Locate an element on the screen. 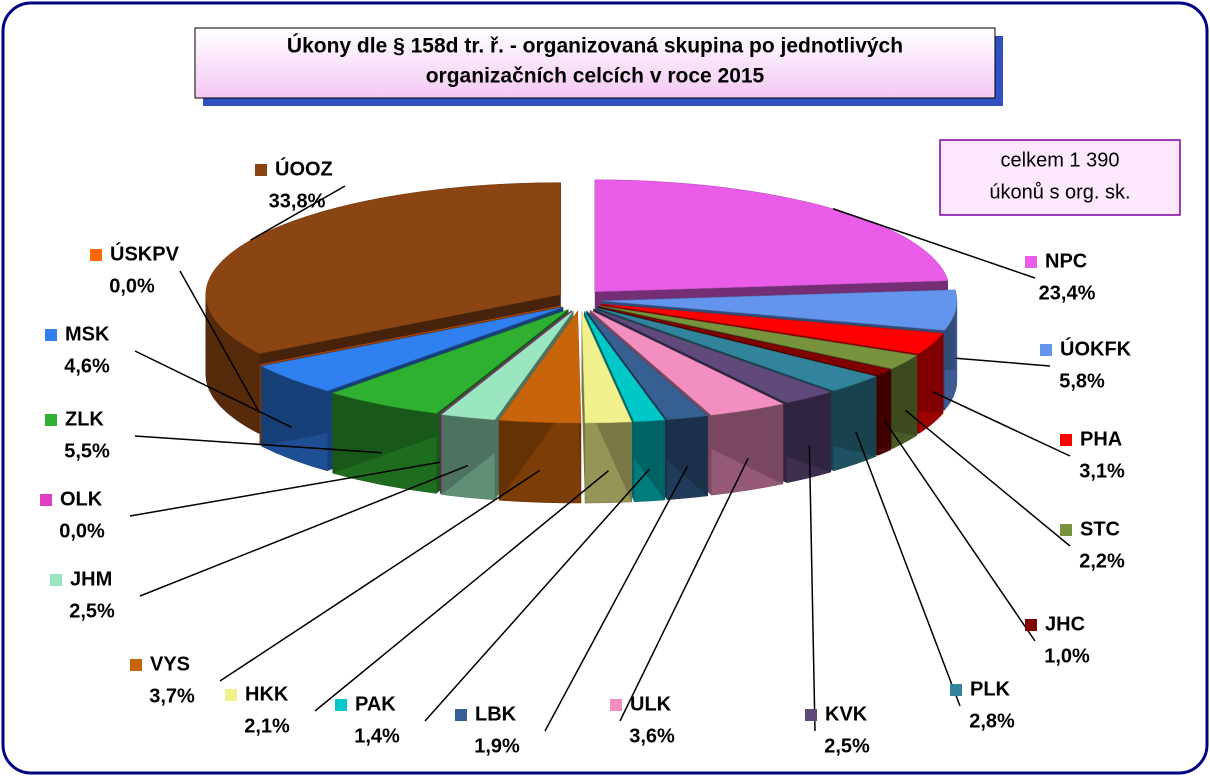 This screenshot has width=1210, height=776. value-label: 5,5% is located at coordinates (87, 451).